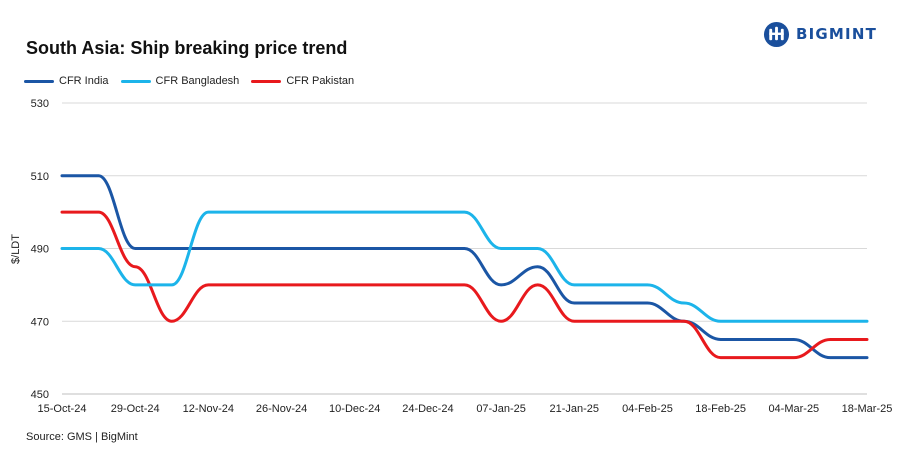 The height and width of the screenshot is (456, 906). What do you see at coordinates (197, 81) in the screenshot?
I see `legend-label-cfr-bangladesh: CFR Bangladesh` at bounding box center [197, 81].